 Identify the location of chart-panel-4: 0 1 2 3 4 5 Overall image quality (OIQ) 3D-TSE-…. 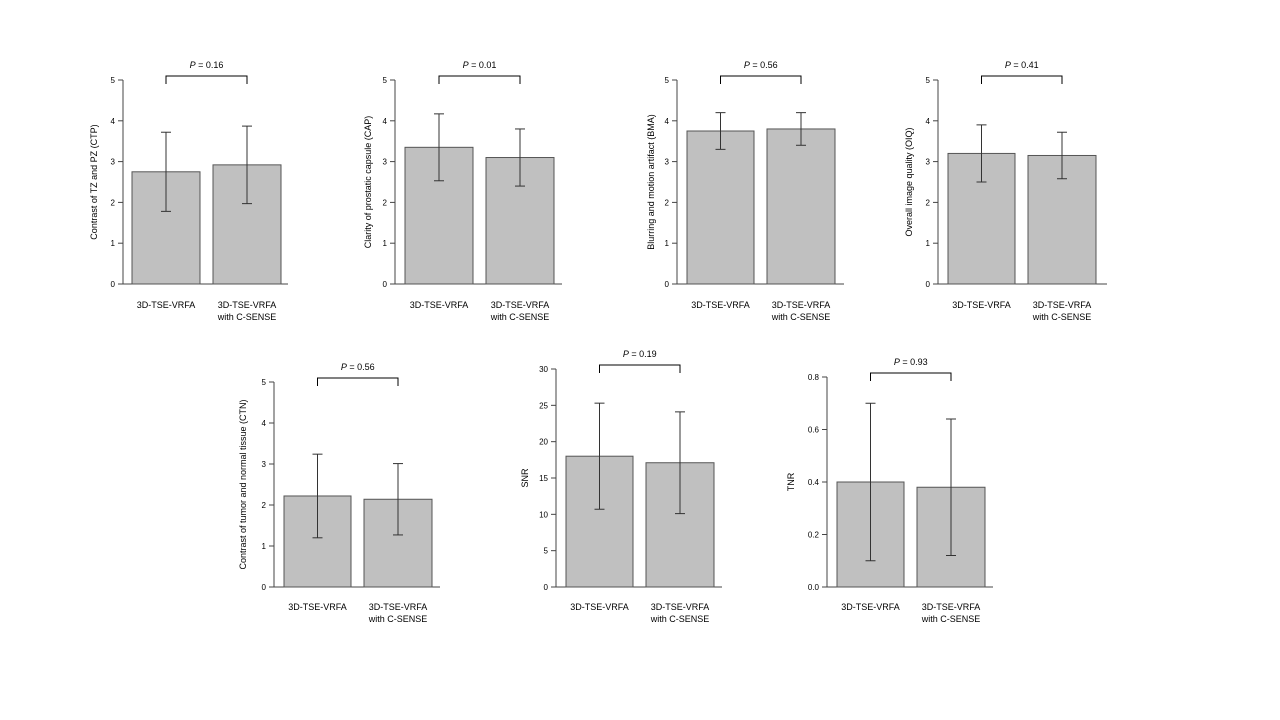
(1005, 191).